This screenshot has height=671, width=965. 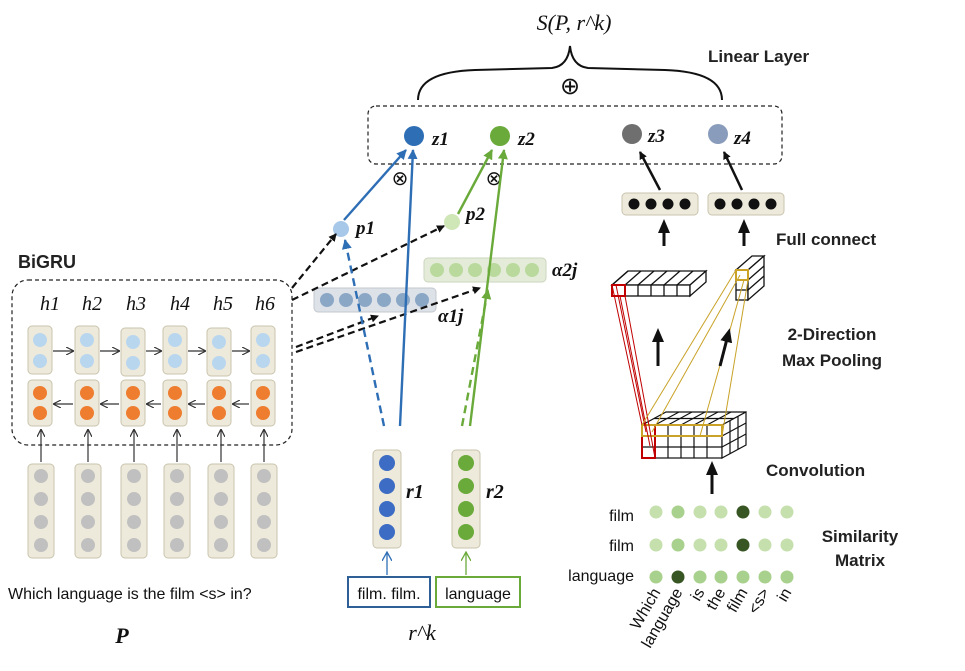 What do you see at coordinates (180, 304) in the screenshot?
I see `h4-label: h4` at bounding box center [180, 304].